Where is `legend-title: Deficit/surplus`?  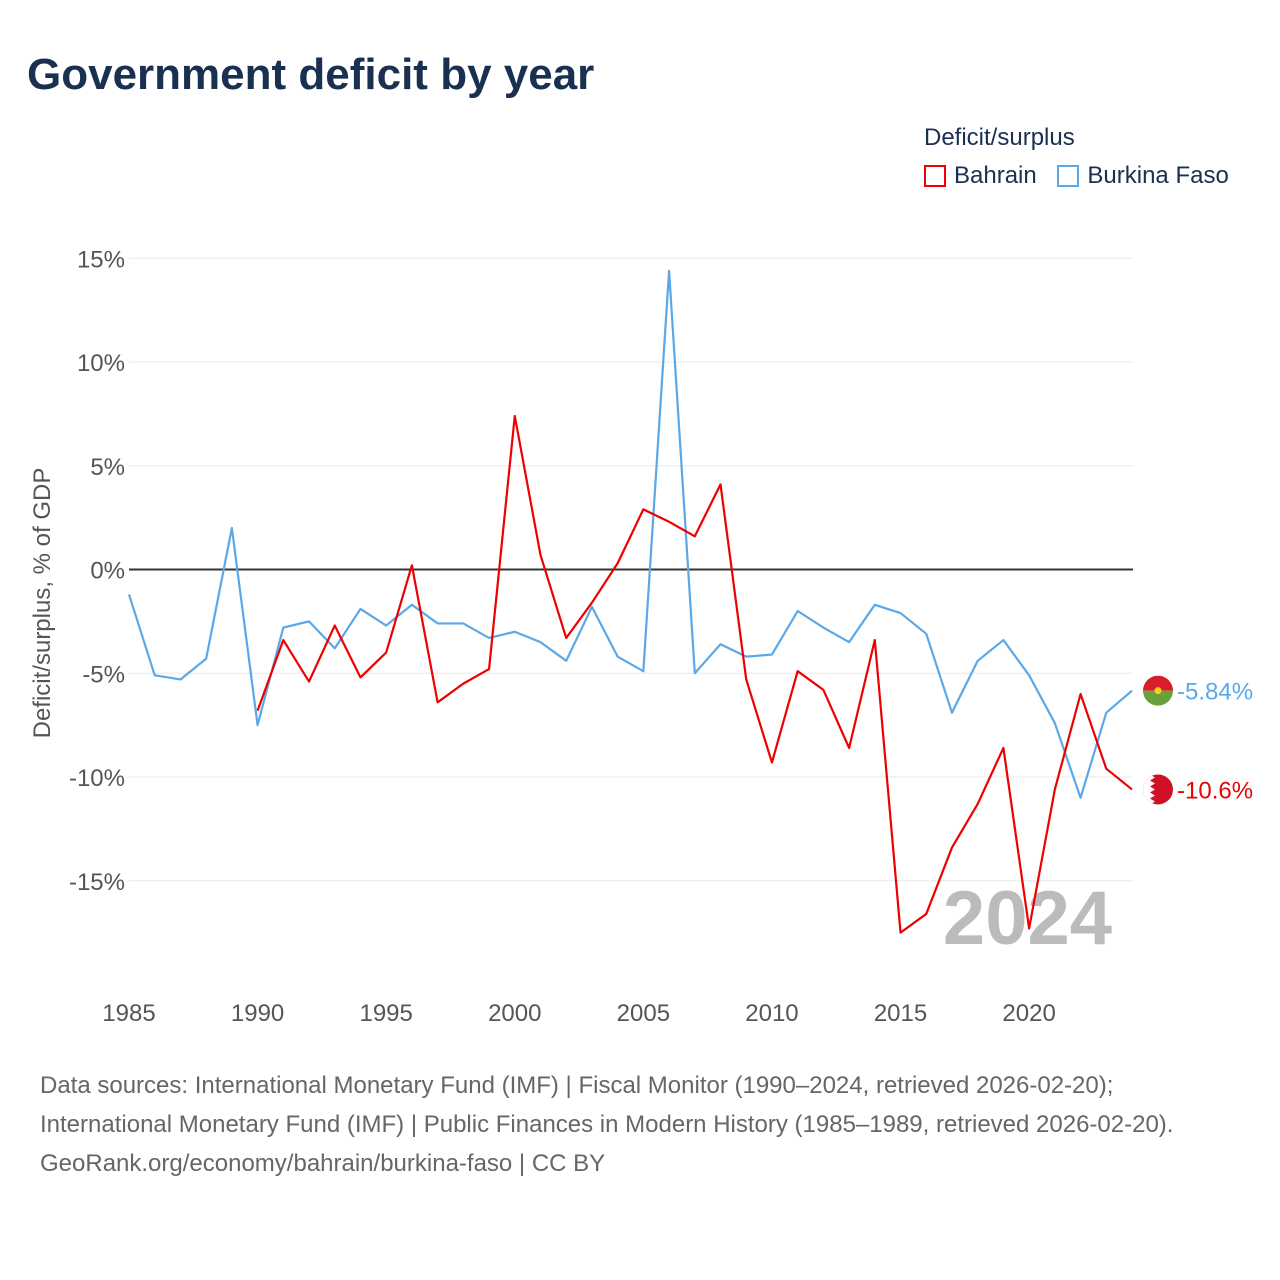 legend-title: Deficit/surplus is located at coordinates (999, 137).